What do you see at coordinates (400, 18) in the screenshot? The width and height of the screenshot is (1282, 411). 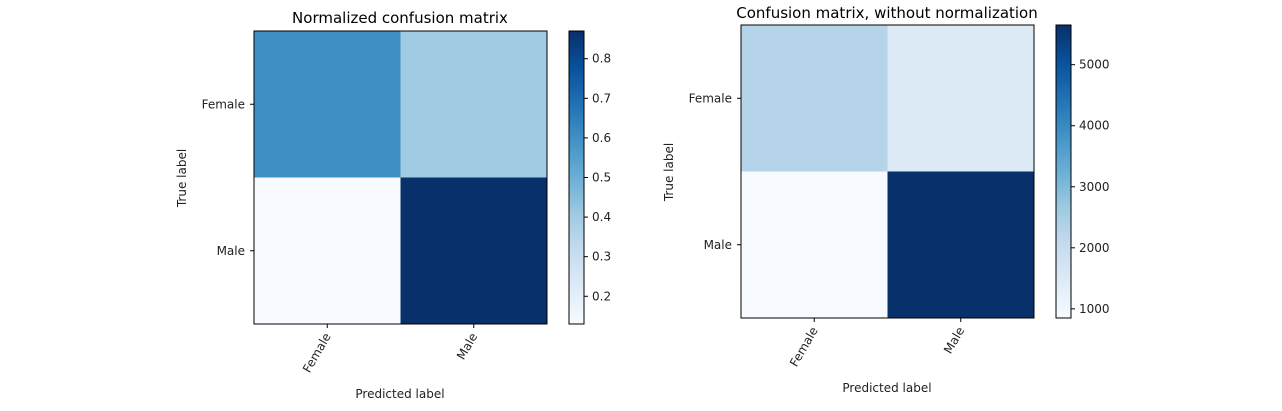 I see `chart-title: Normalized confusion matrix` at bounding box center [400, 18].